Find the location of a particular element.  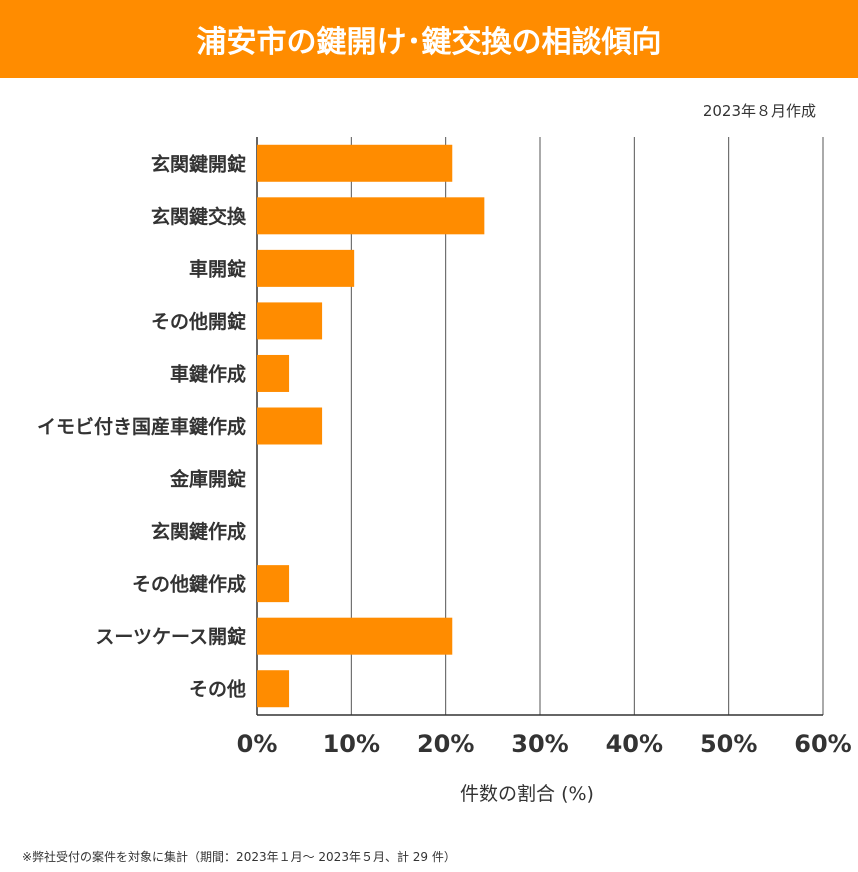

x-tick-label: 60% is located at coordinates (822, 744).